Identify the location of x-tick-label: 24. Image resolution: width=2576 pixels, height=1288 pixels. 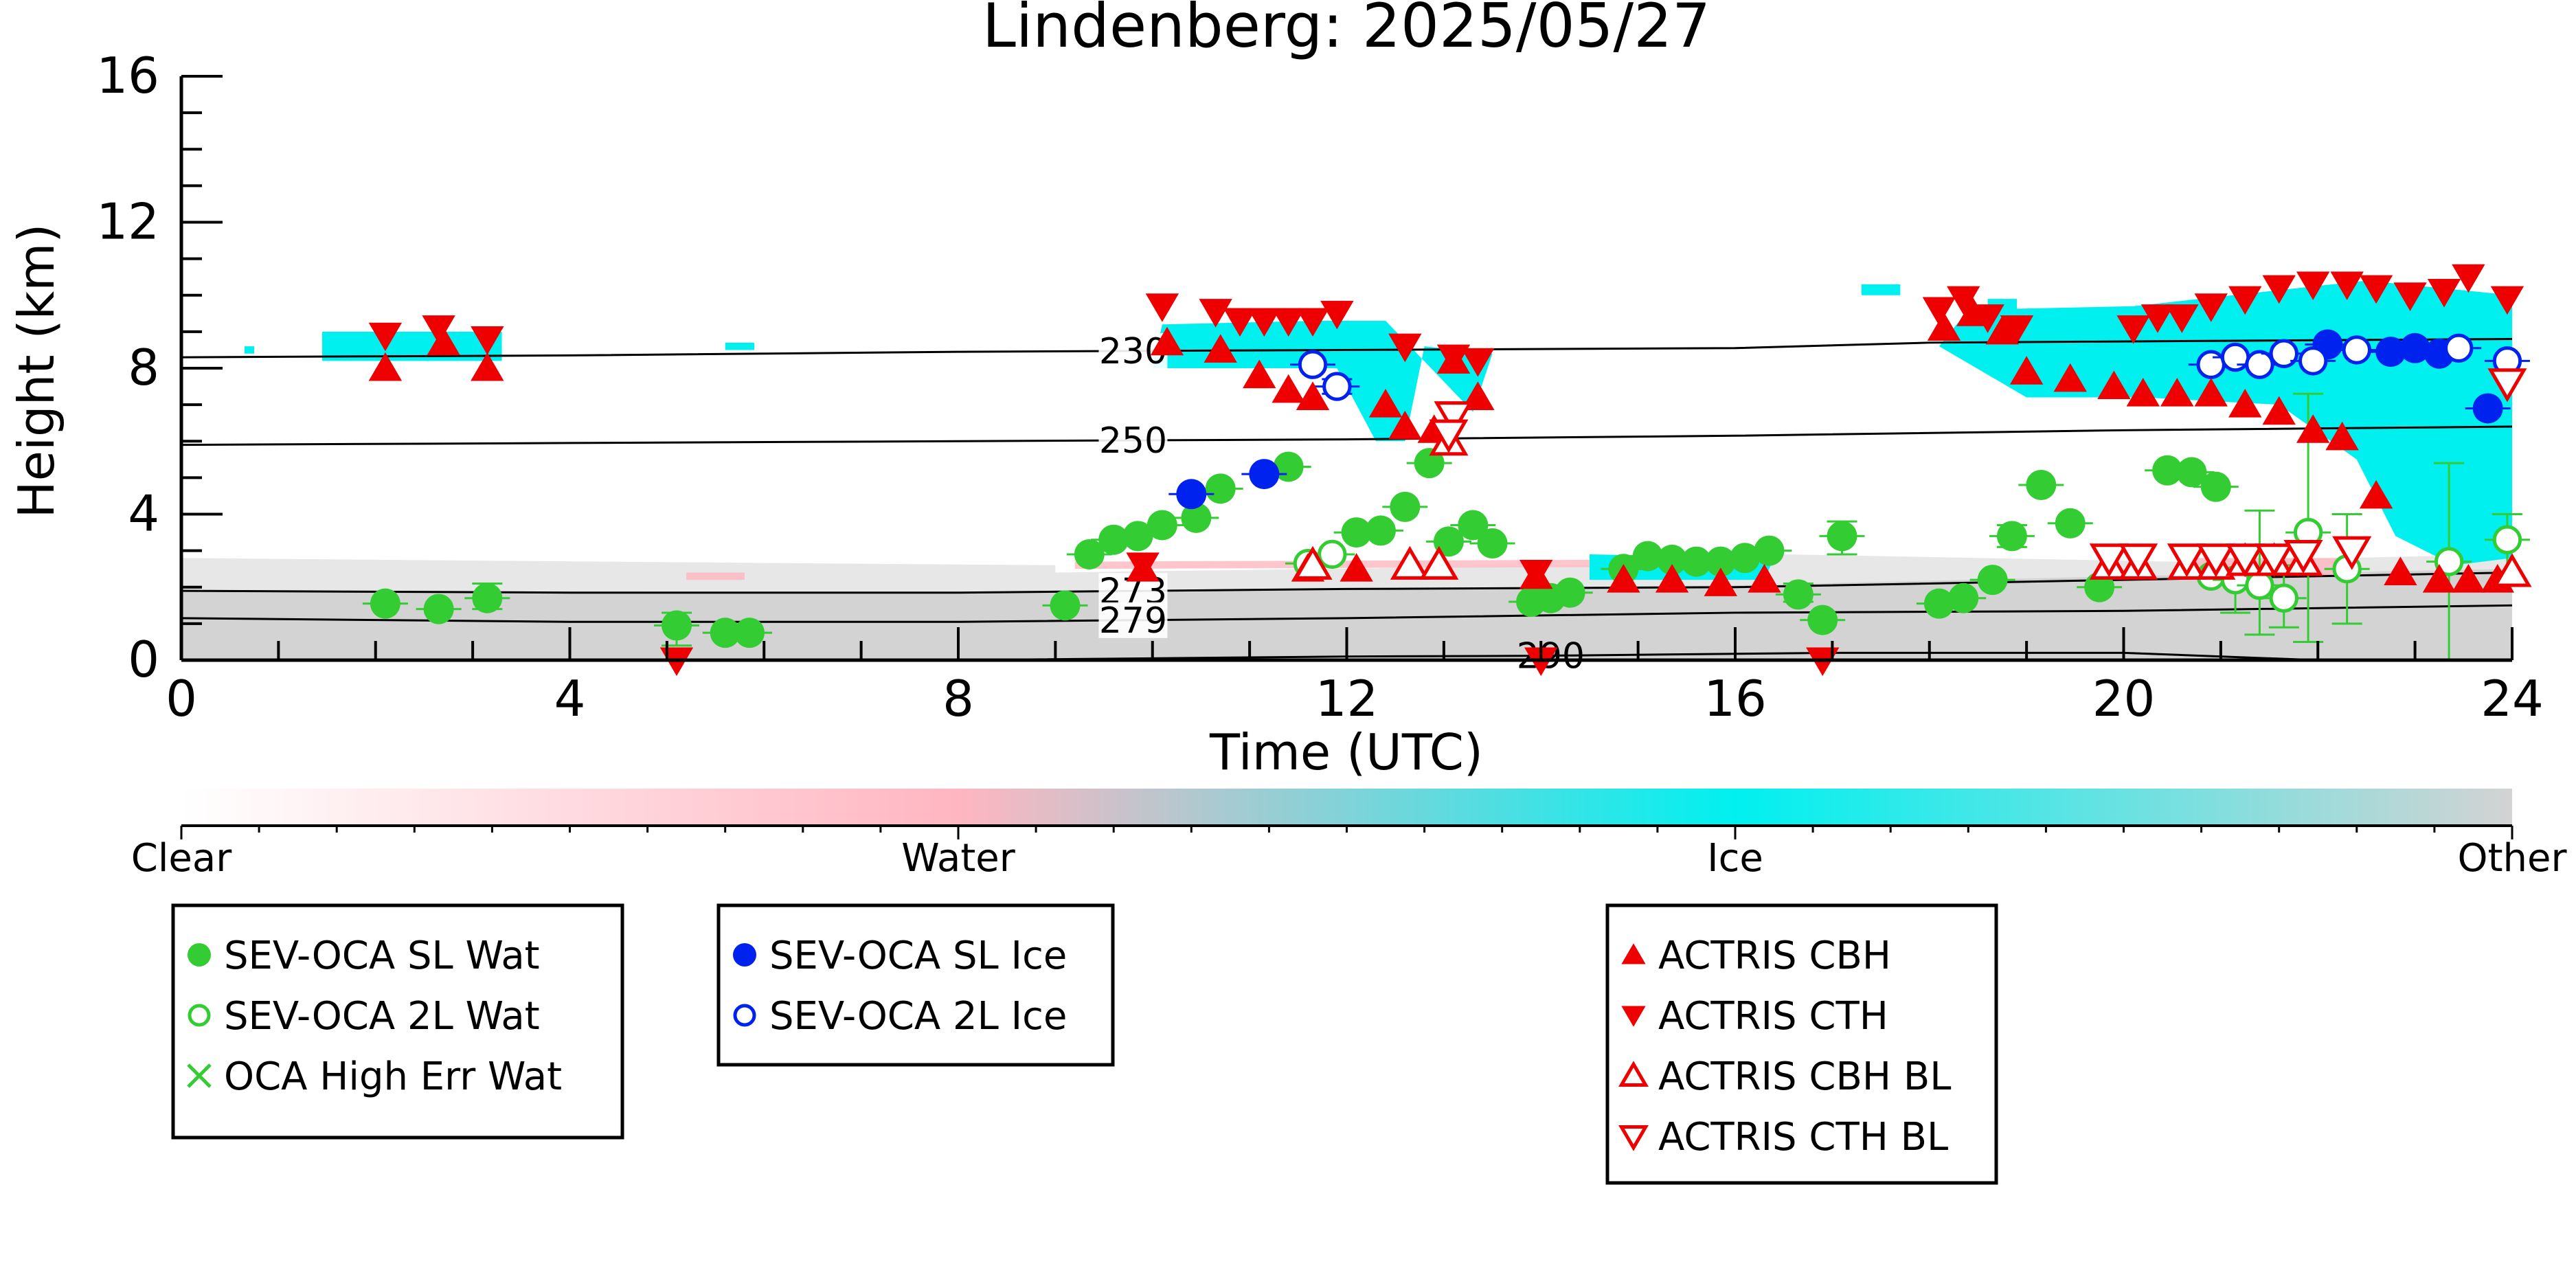
(2512, 698).